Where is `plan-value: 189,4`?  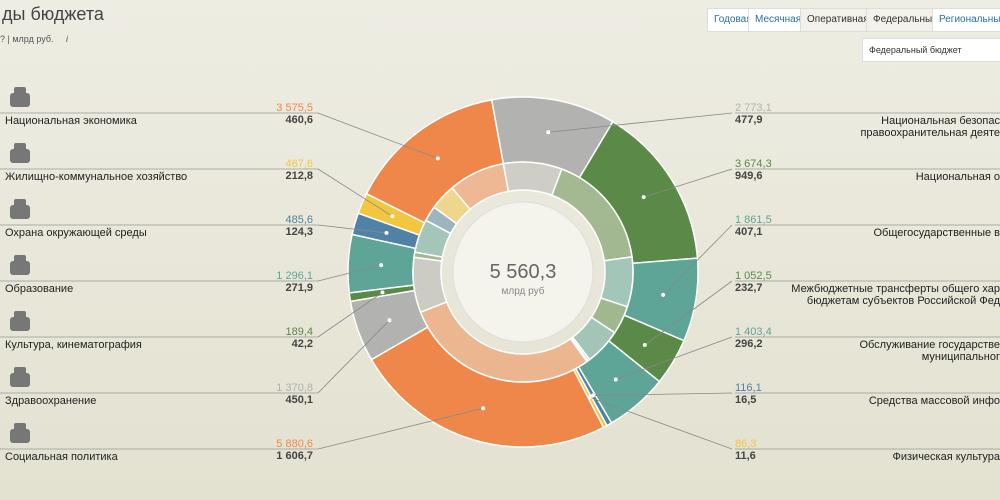
plan-value: 189,4 is located at coordinates (299, 332).